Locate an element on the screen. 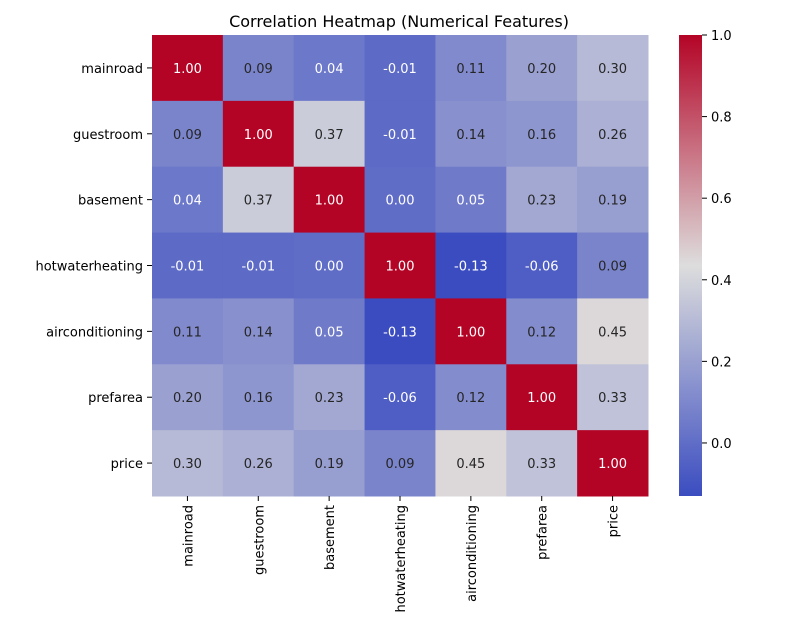 The height and width of the screenshot is (640, 792). y-tick-label: guestroom is located at coordinates (108, 135).